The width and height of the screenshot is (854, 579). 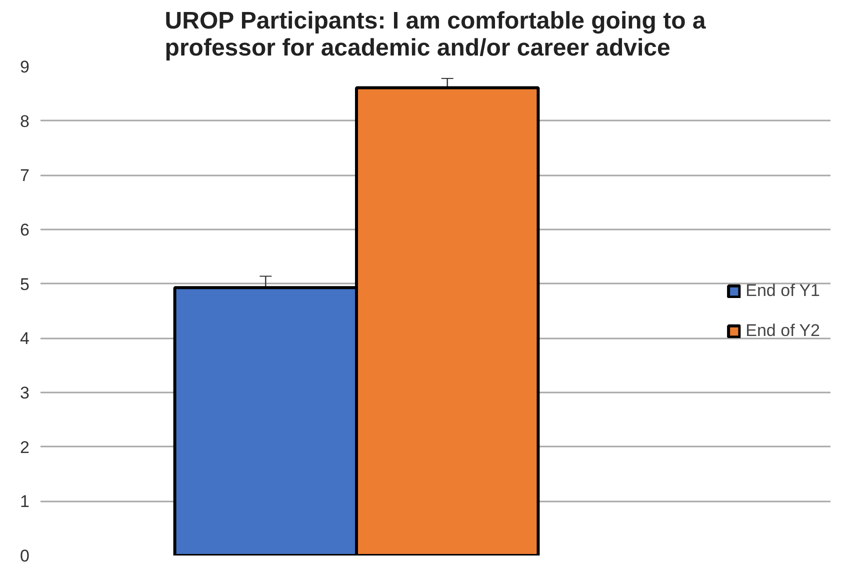 What do you see at coordinates (783, 330) in the screenshot?
I see `legend-label: End of Y2` at bounding box center [783, 330].